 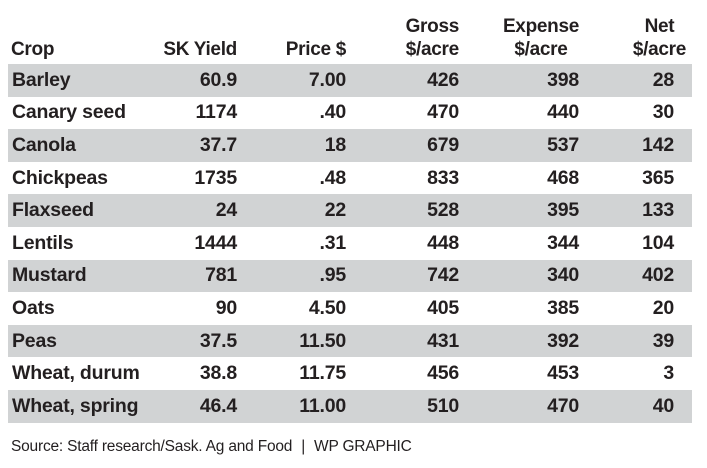 What do you see at coordinates (519, 341) in the screenshot?
I see `cell-expense: 392` at bounding box center [519, 341].